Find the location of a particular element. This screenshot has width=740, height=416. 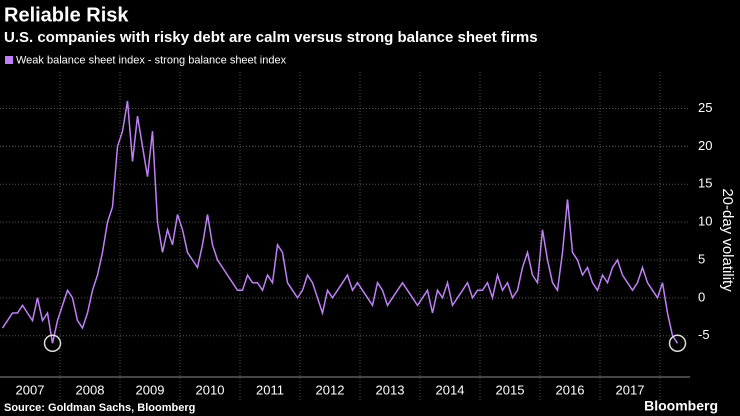

y-axis-label: 20-day volatility is located at coordinates (727, 240).